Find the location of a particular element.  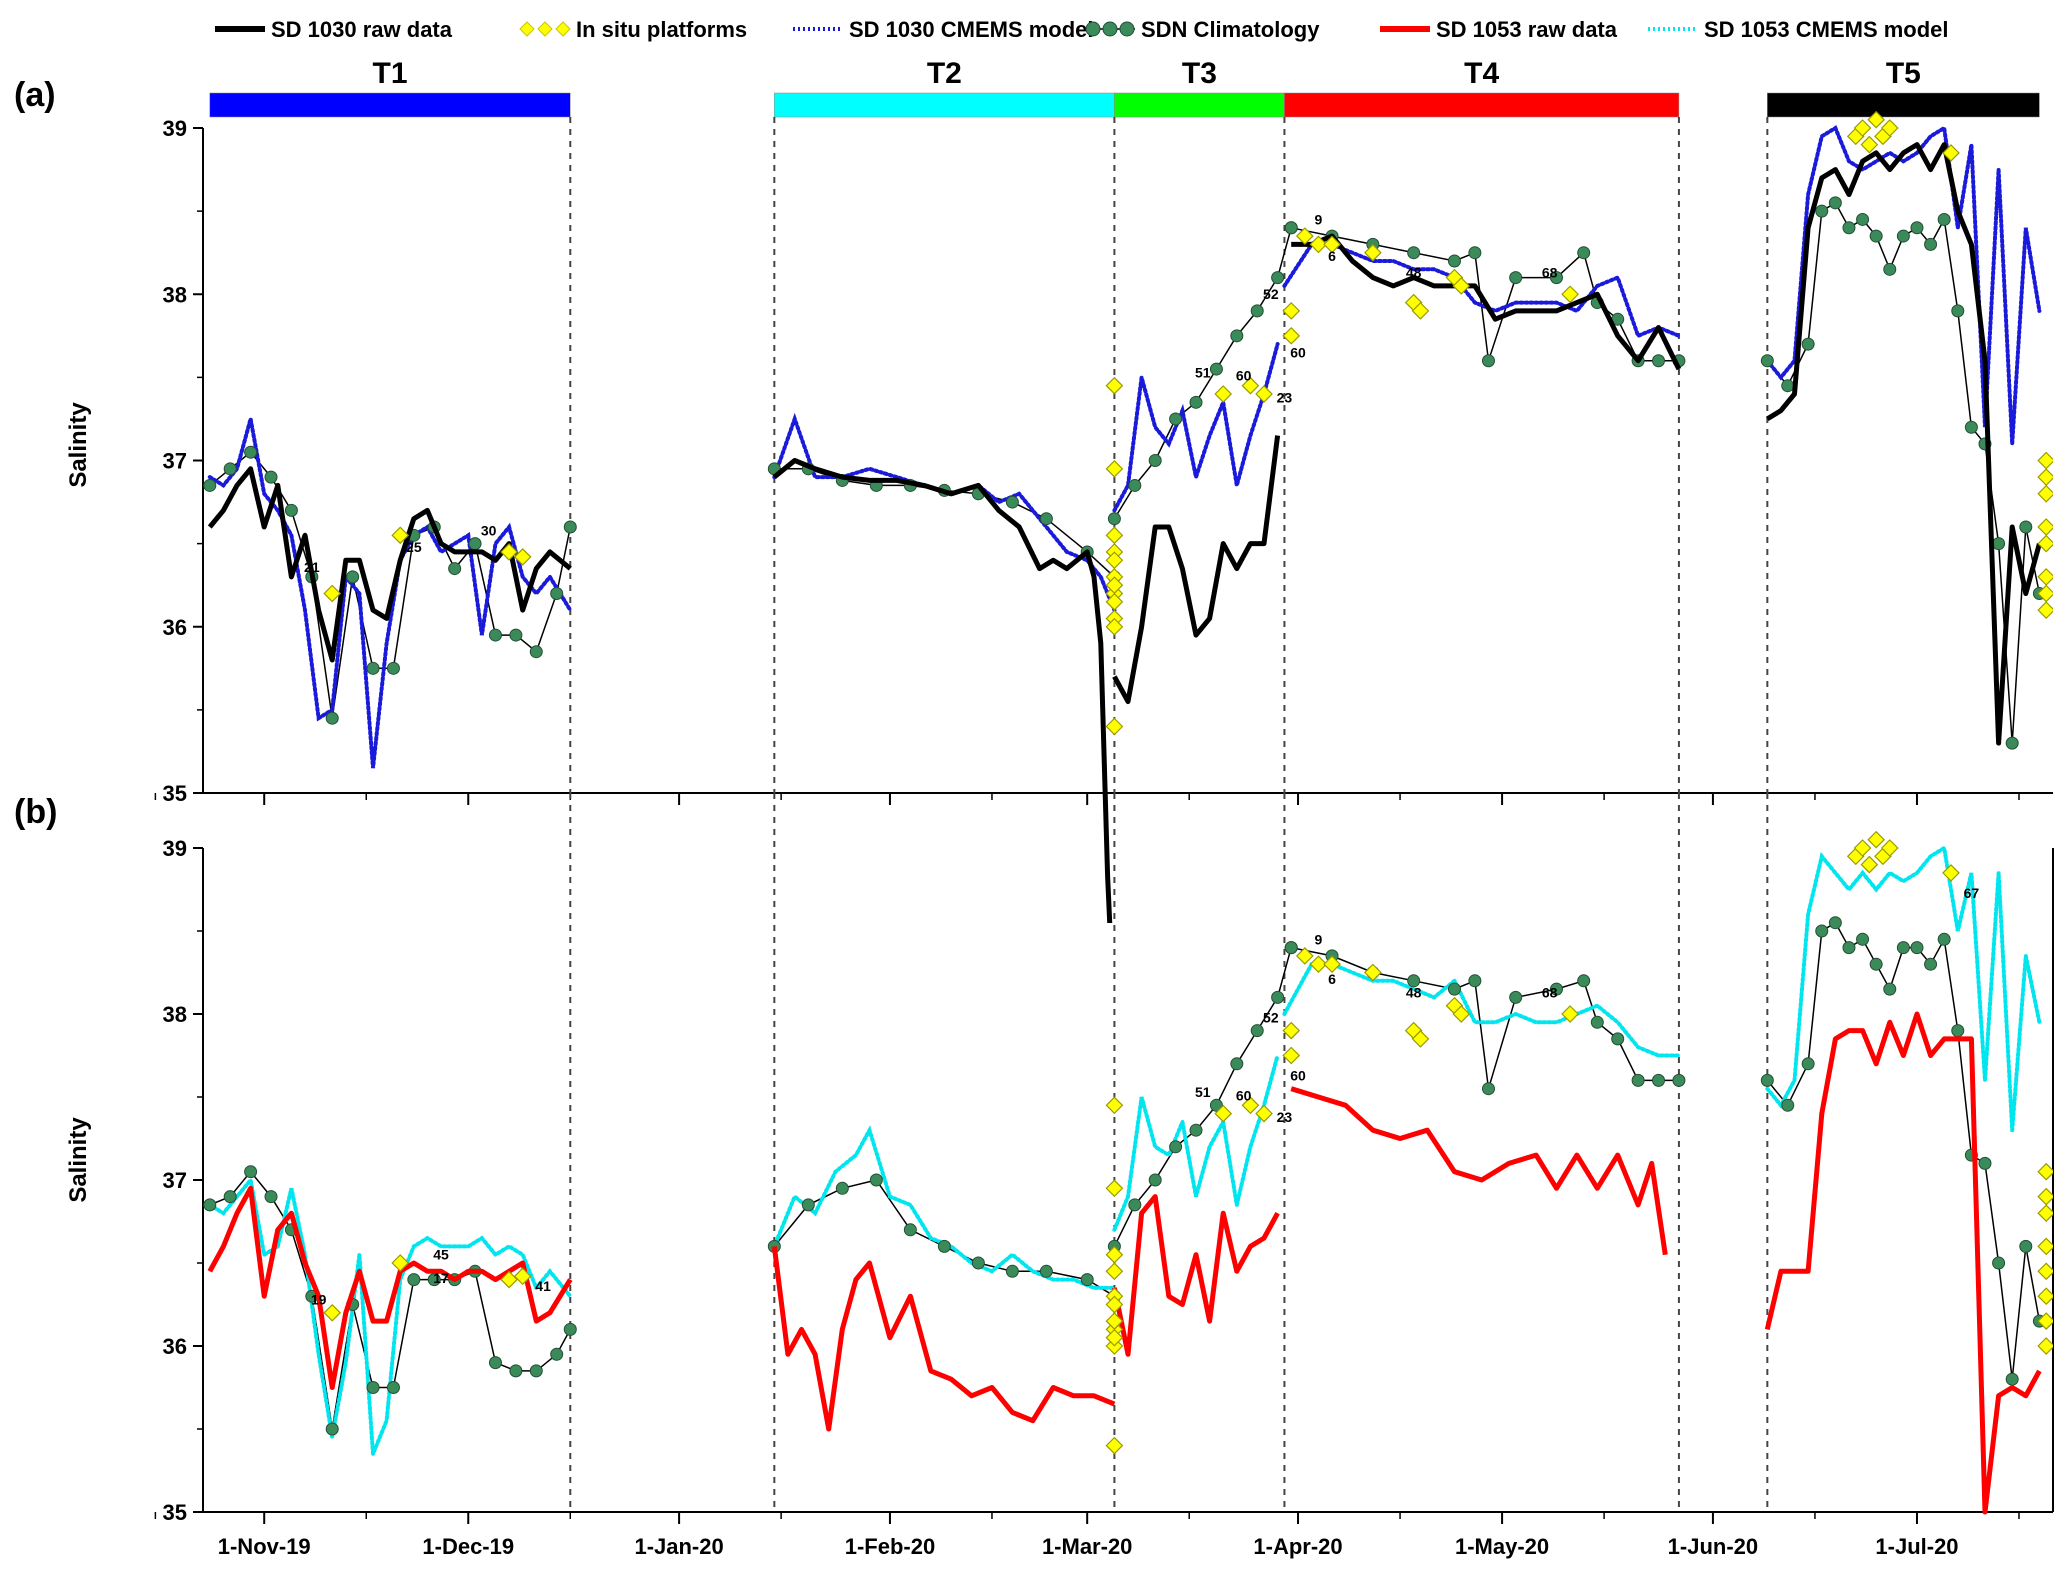

platform-annotation: 23 is located at coordinates (1285, 397).